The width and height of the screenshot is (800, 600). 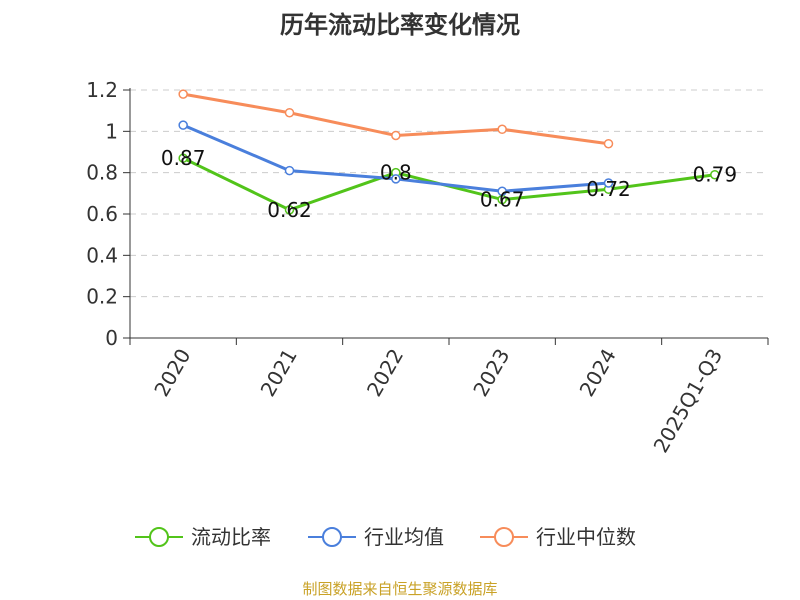 I want to click on x-tick-label: 2025Q1-Q3, so click(x=687, y=401).